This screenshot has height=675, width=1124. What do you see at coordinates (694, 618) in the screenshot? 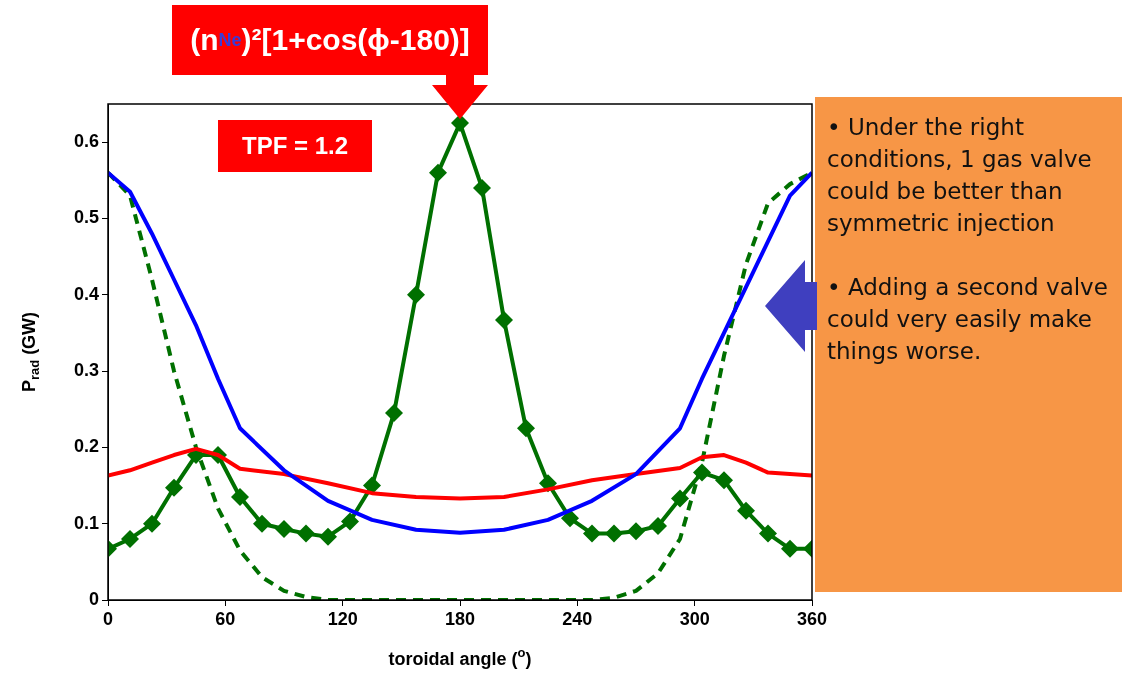
I see `x-tick-label: 300` at bounding box center [694, 618].